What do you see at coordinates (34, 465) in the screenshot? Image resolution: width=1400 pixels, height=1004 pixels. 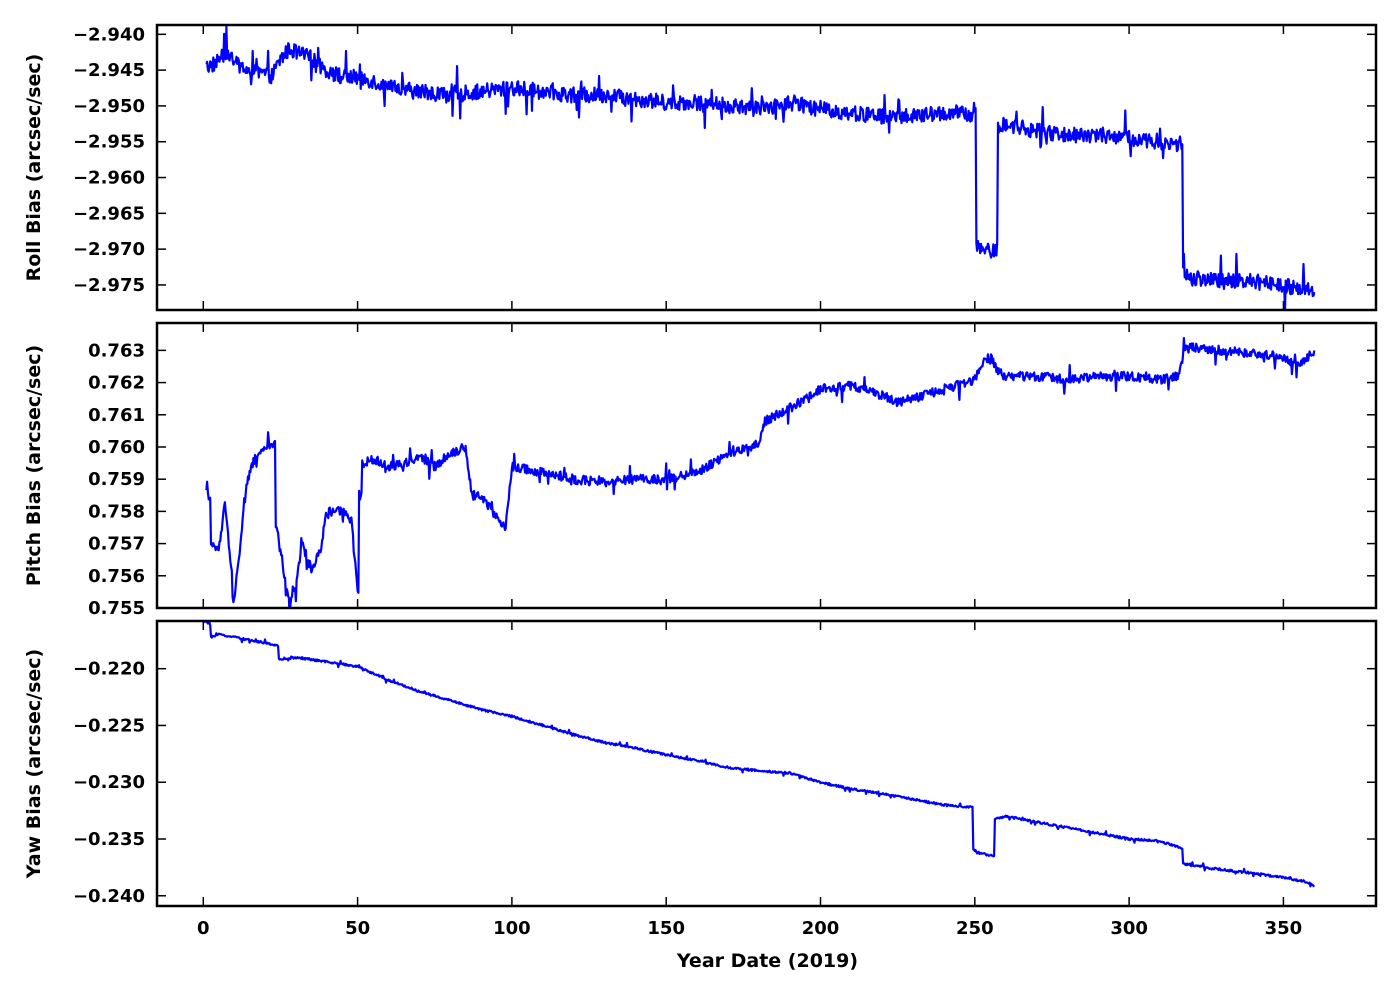 I see `ylabel-pitch: Pitch Bias (arcsec/sec)` at bounding box center [34, 465].